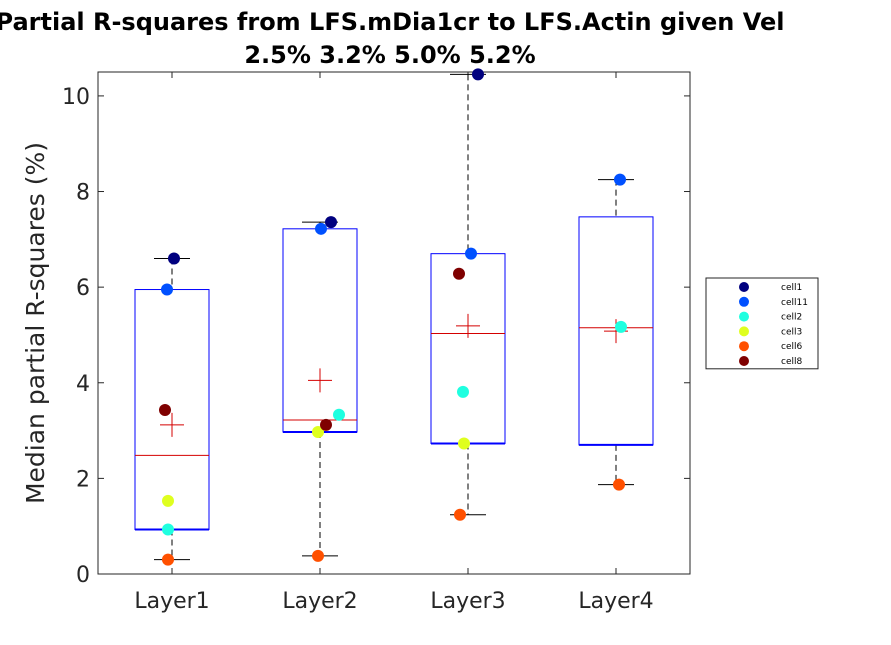 The height and width of the screenshot is (645, 891). I want to click on point-cell2-Layer2, so click(339, 414).